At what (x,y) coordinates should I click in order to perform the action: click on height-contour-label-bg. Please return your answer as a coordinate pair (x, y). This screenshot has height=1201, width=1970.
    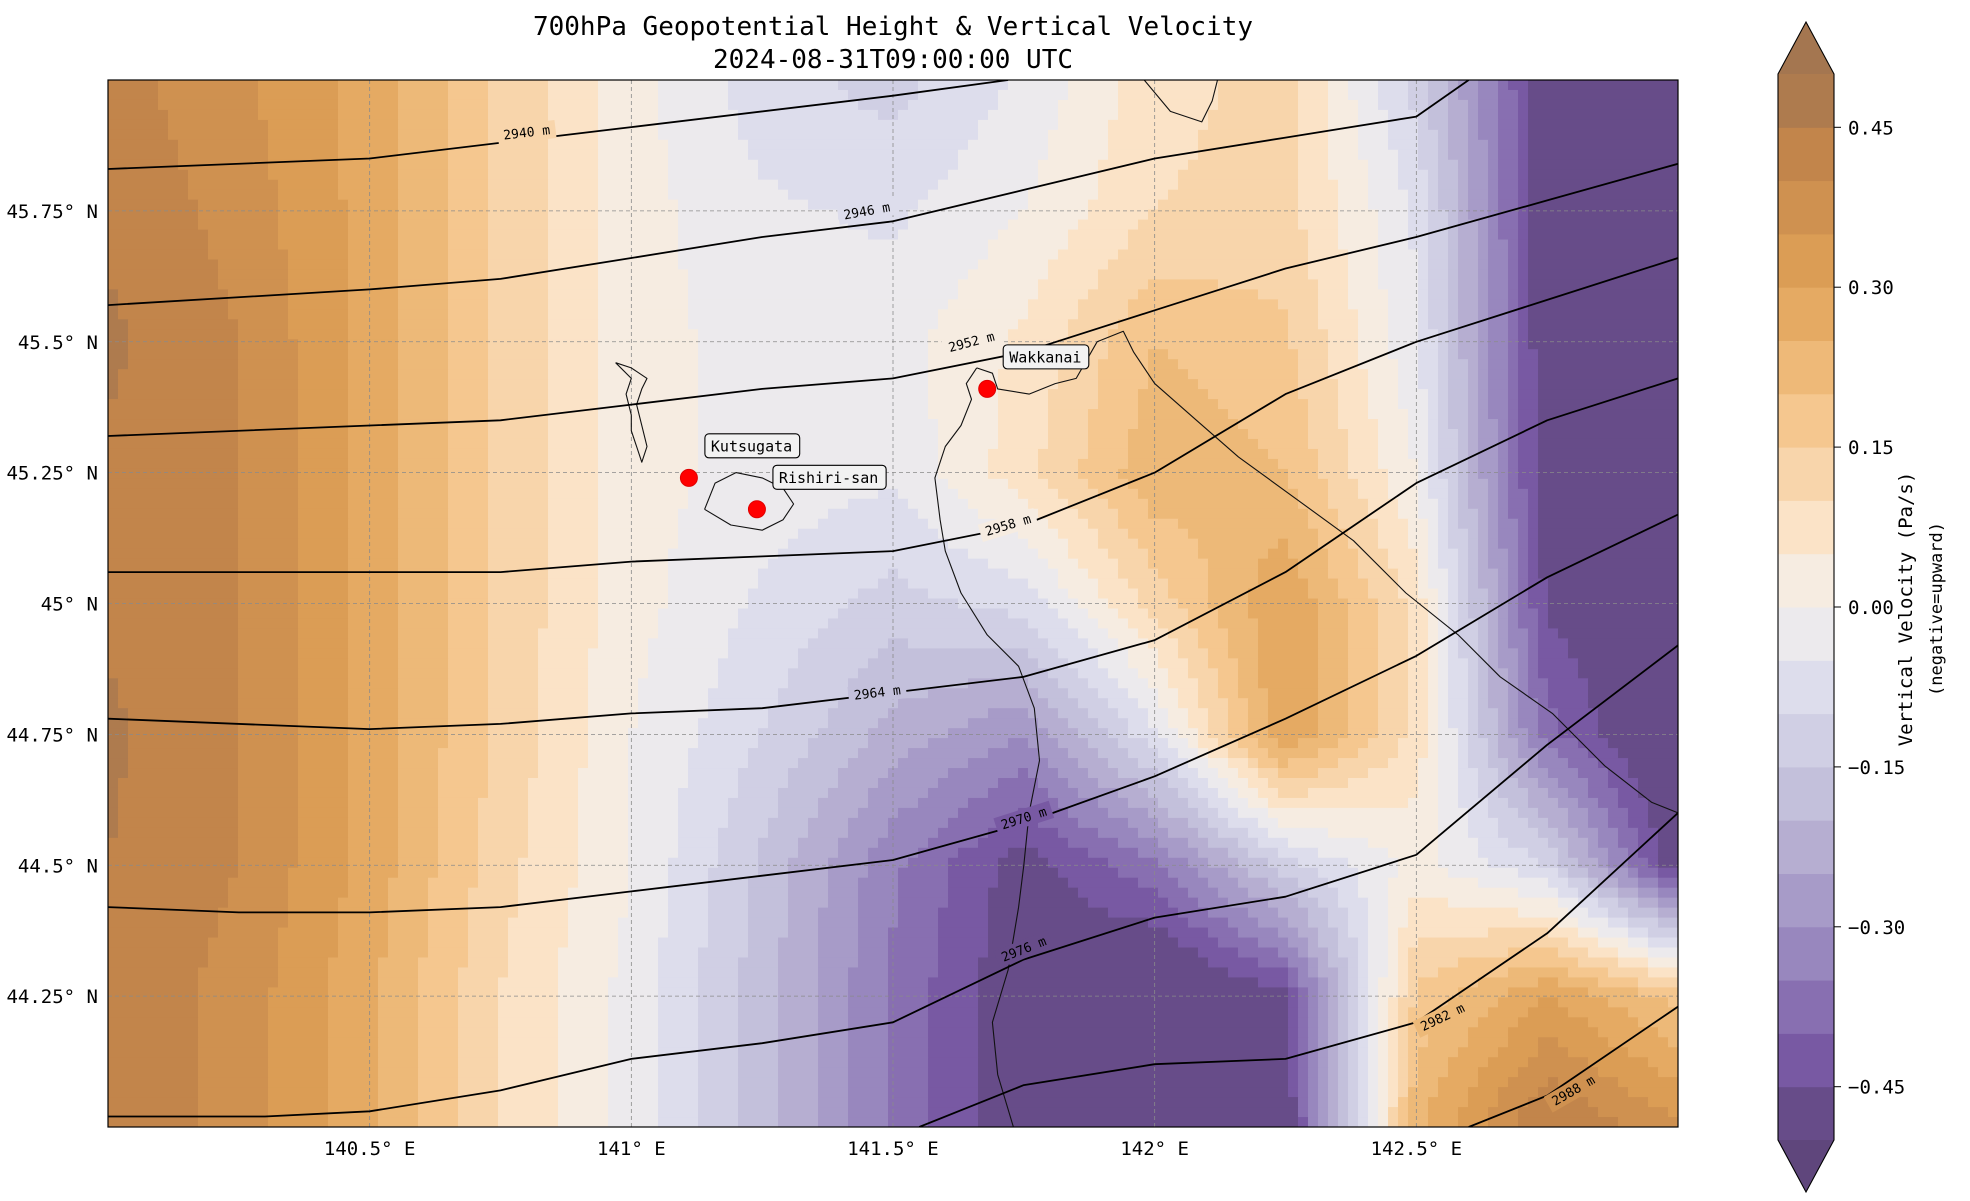
    Looking at the image, I should click on (1573, 1090).